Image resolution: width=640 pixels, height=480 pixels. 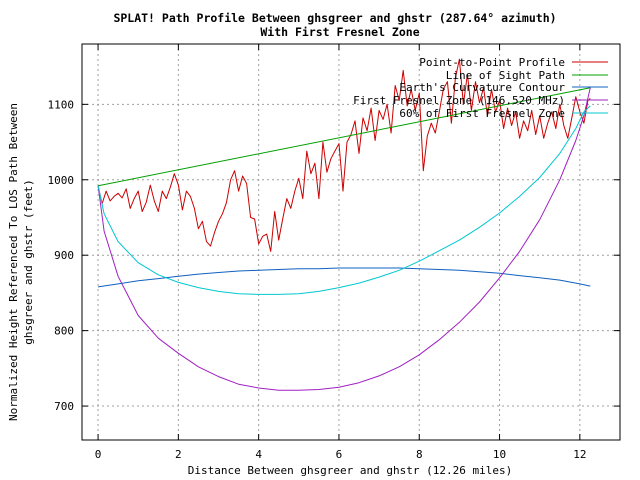 I want to click on y-tick-label: 900, so click(x=64, y=255).